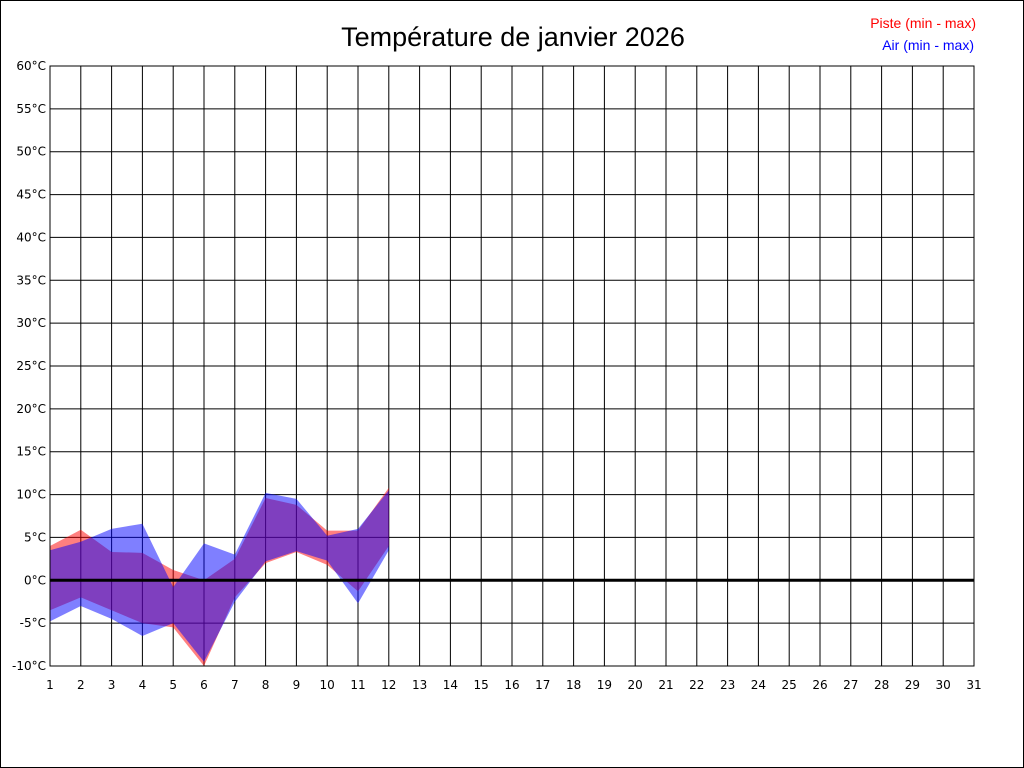 This screenshot has height=768, width=1024. Describe the element at coordinates (31, 66) in the screenshot. I see `y-tick-label: 60°C` at that location.